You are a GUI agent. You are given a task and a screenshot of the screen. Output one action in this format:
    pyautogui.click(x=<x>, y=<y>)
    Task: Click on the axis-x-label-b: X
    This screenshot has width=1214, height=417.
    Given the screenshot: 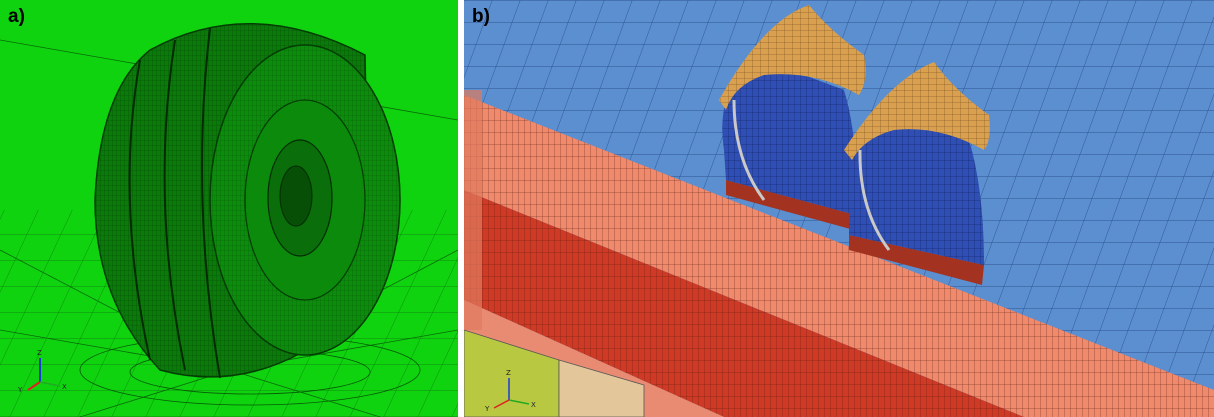 What is the action you would take?
    pyautogui.click(x=533, y=405)
    